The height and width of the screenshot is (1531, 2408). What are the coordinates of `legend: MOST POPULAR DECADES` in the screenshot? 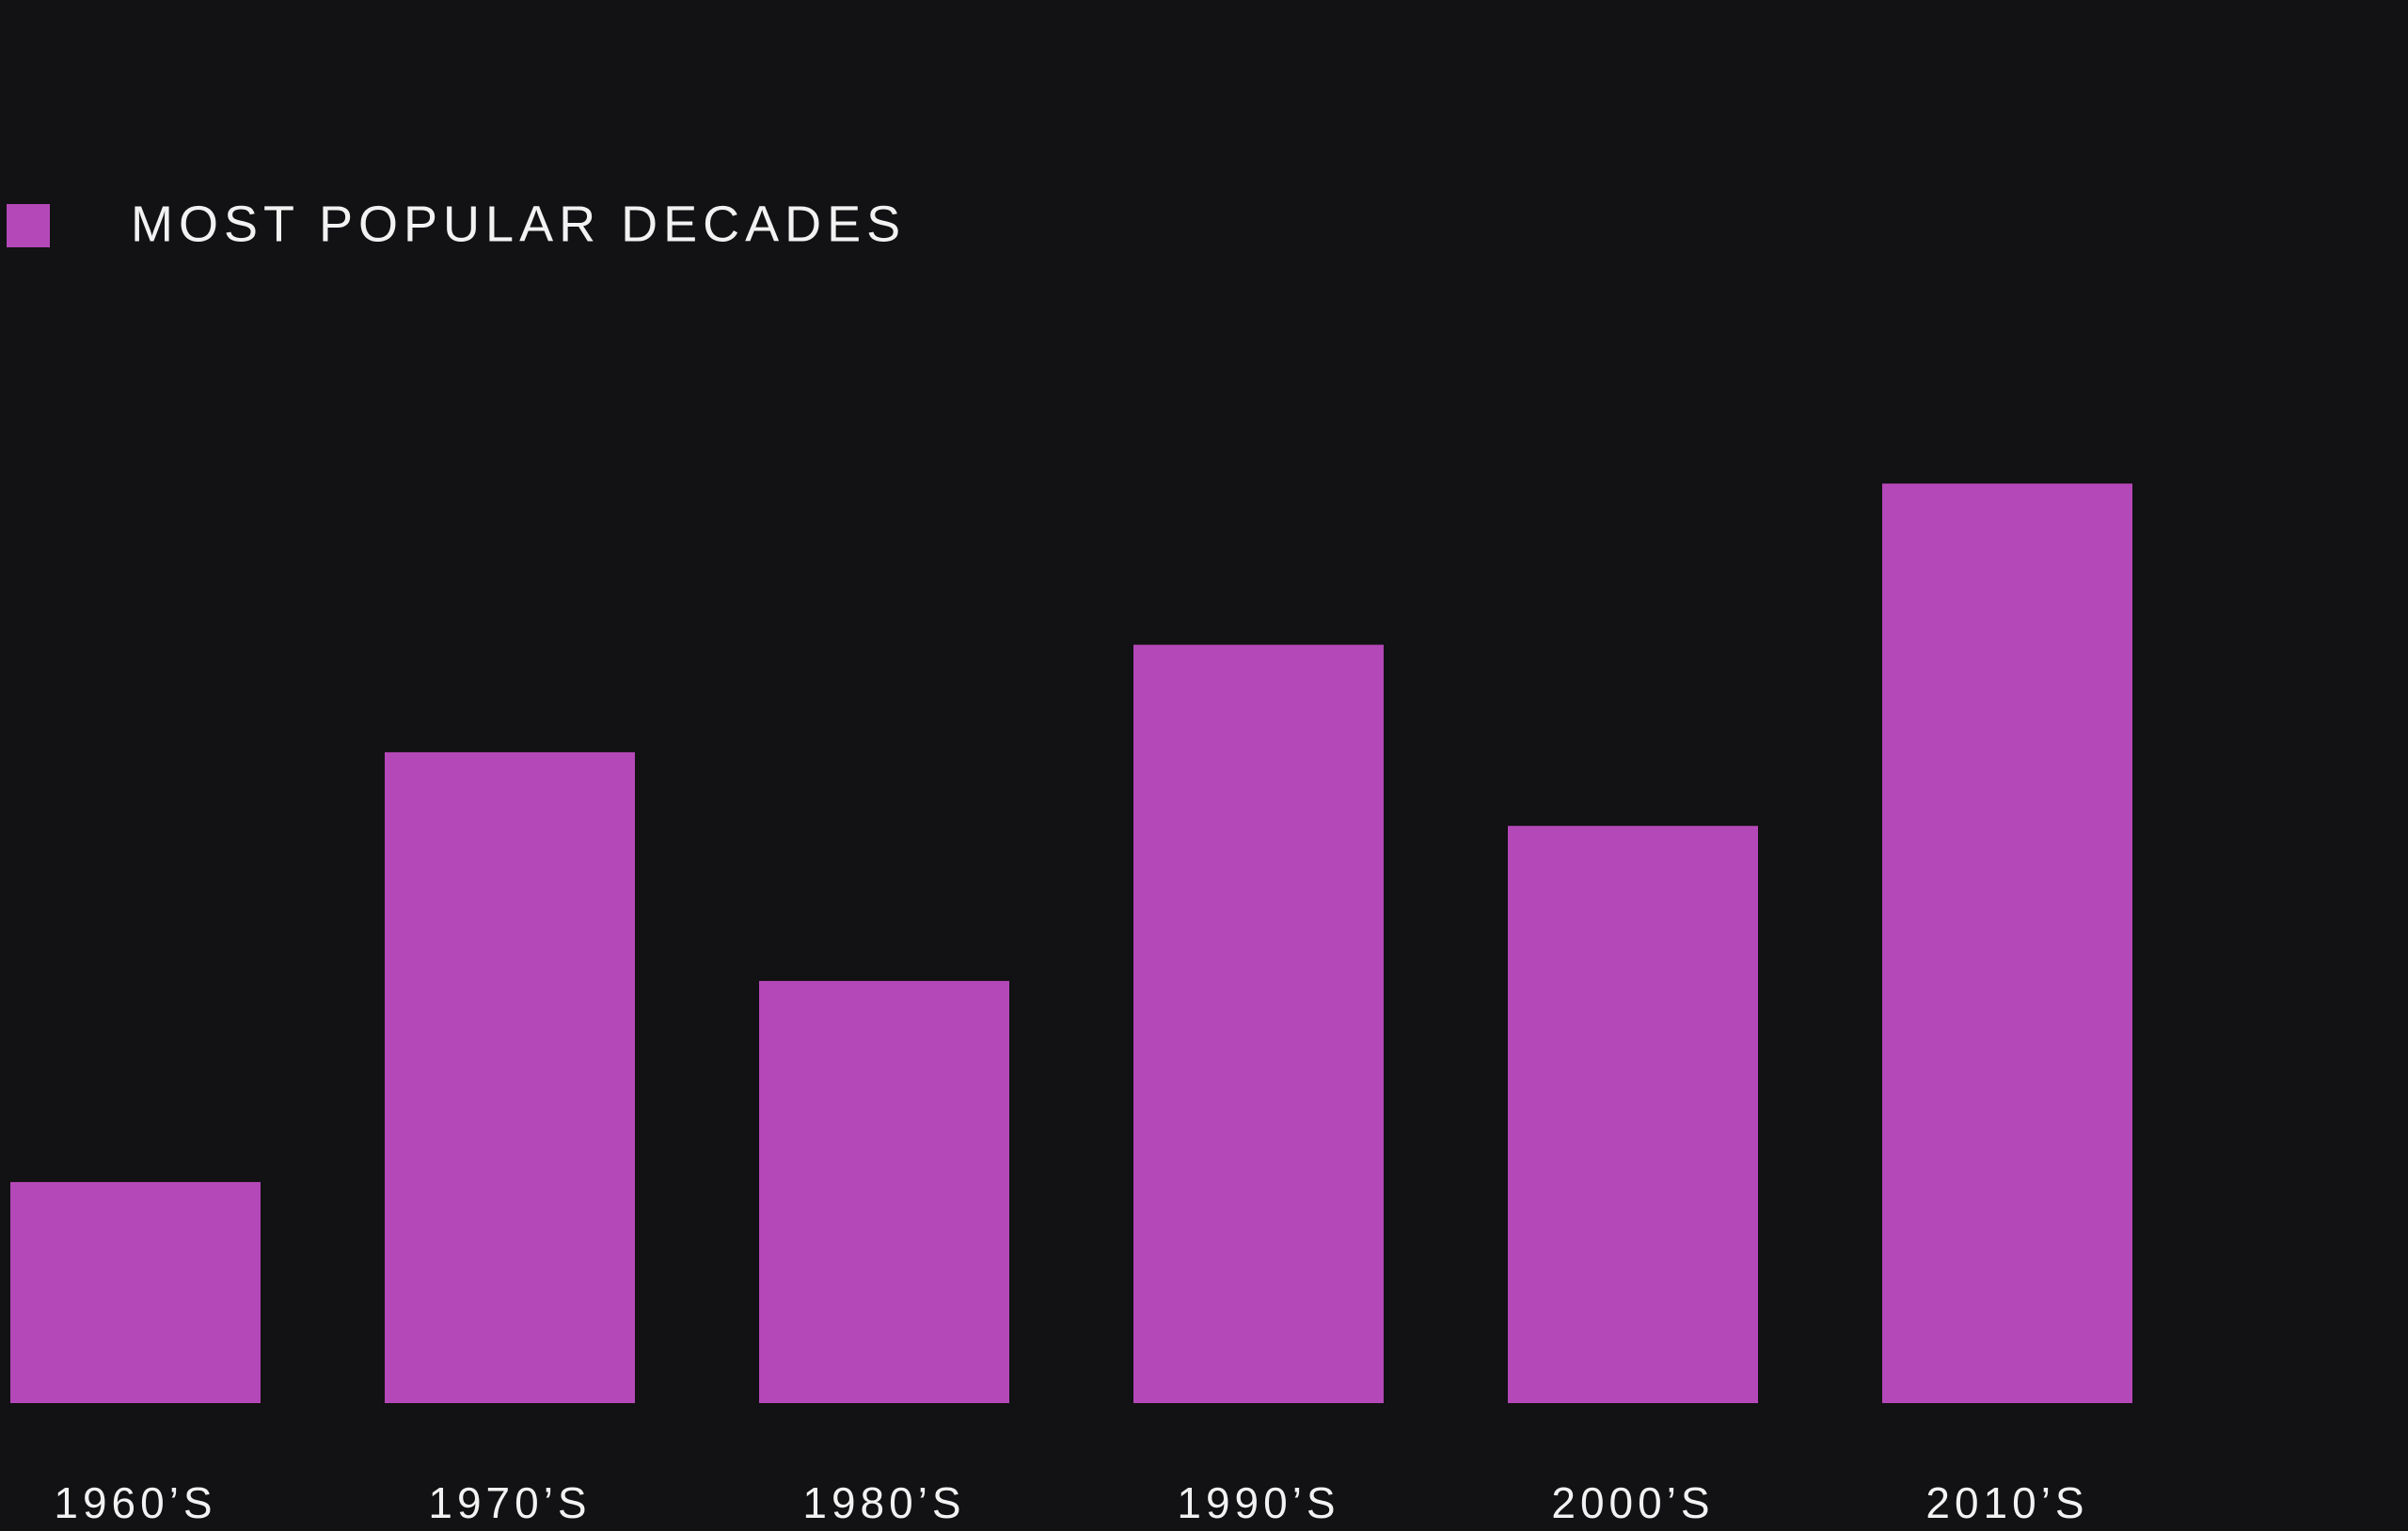 It's located at (457, 224).